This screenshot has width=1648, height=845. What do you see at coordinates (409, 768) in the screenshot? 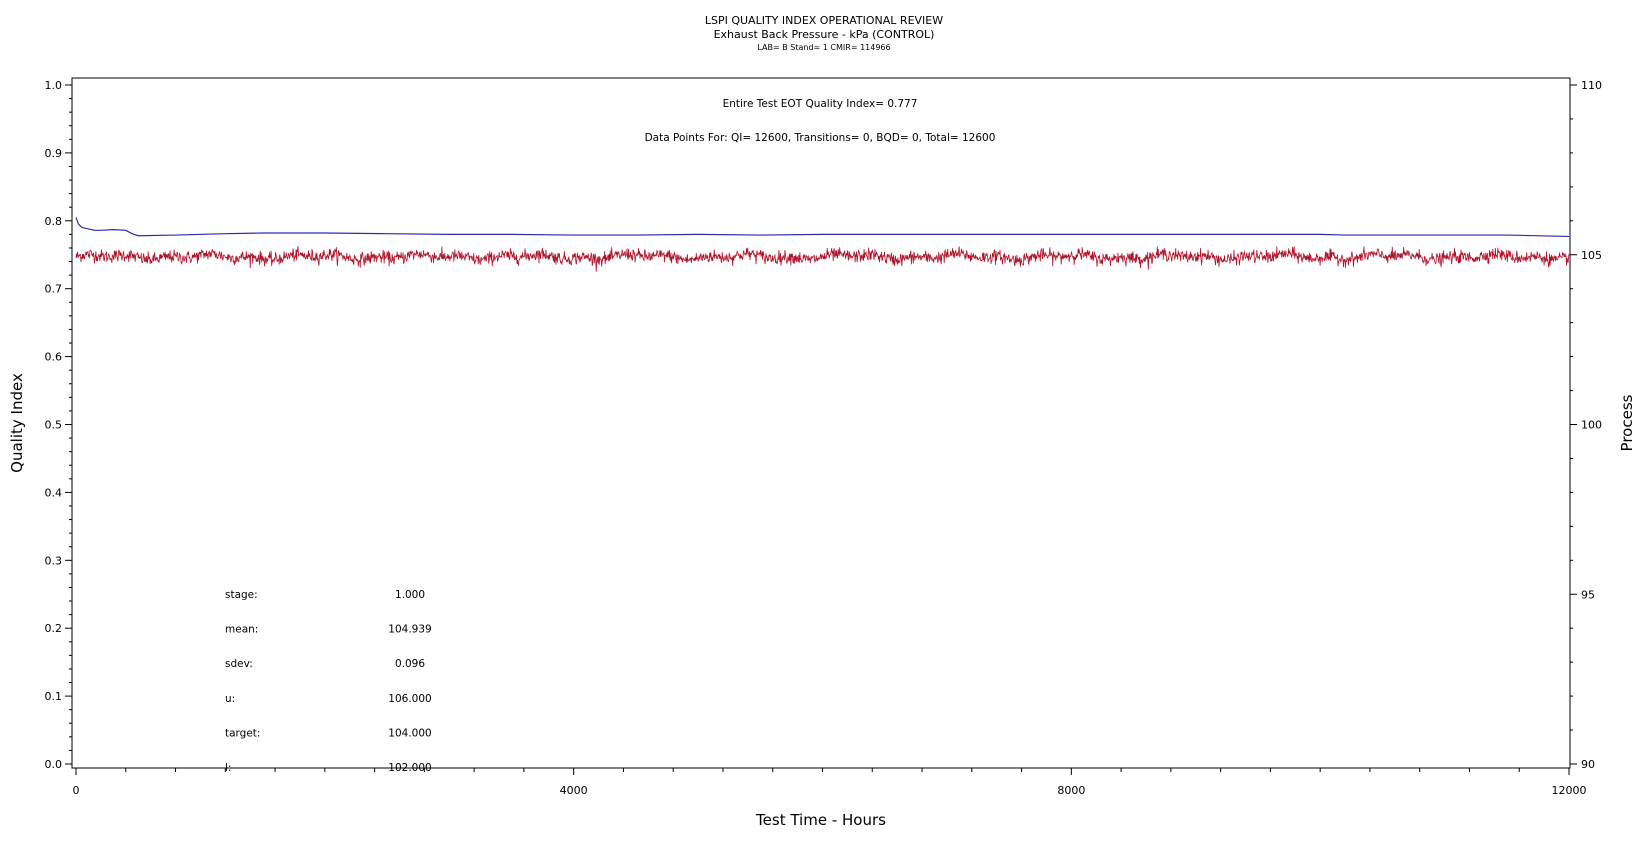
I see `stat-value: 102.000` at bounding box center [409, 768].